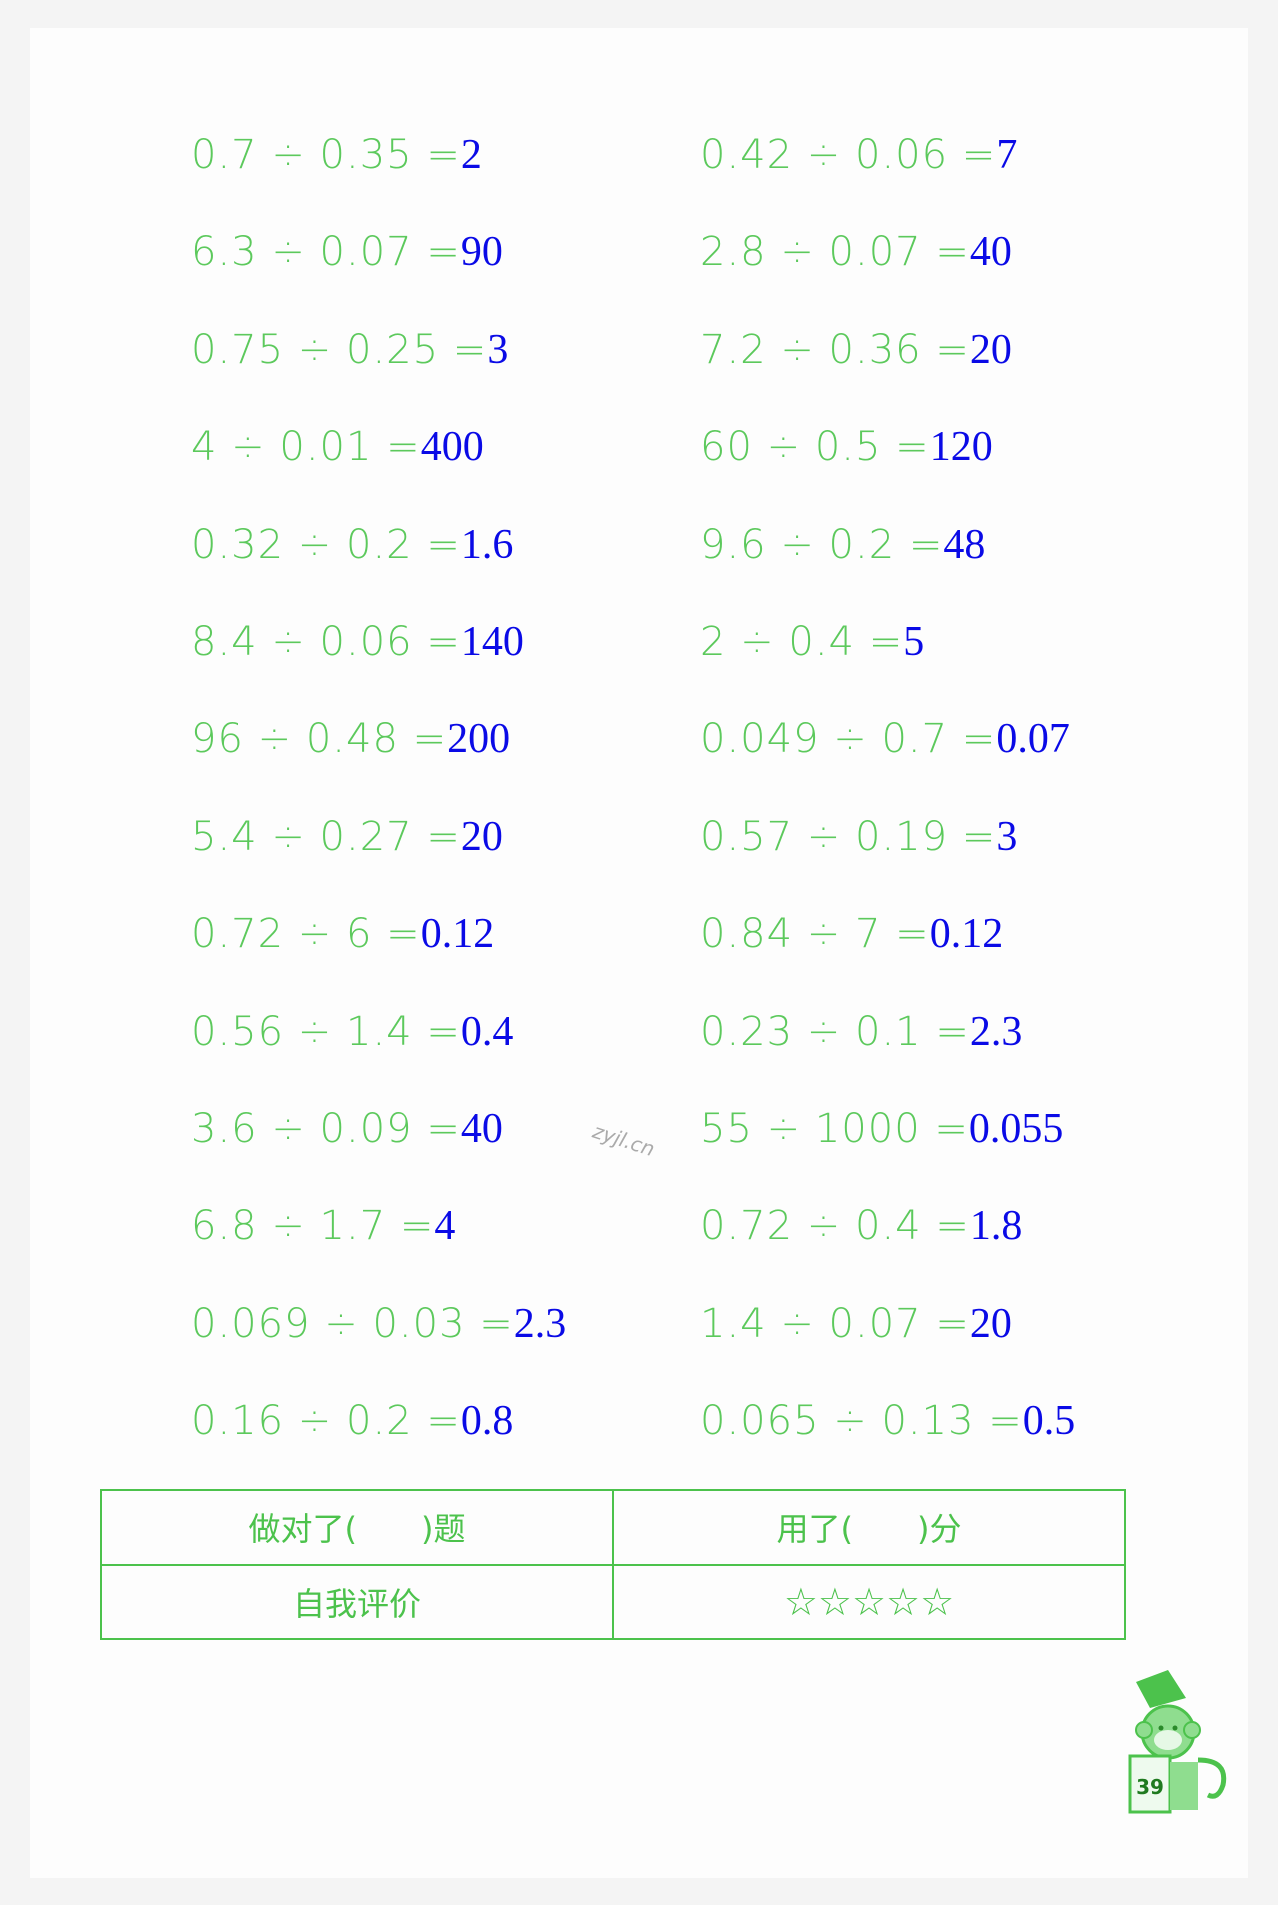 The width and height of the screenshot is (1278, 1905). I want to click on equation: 0.23 ÷ 0.1 =2.3, so click(861, 1032).